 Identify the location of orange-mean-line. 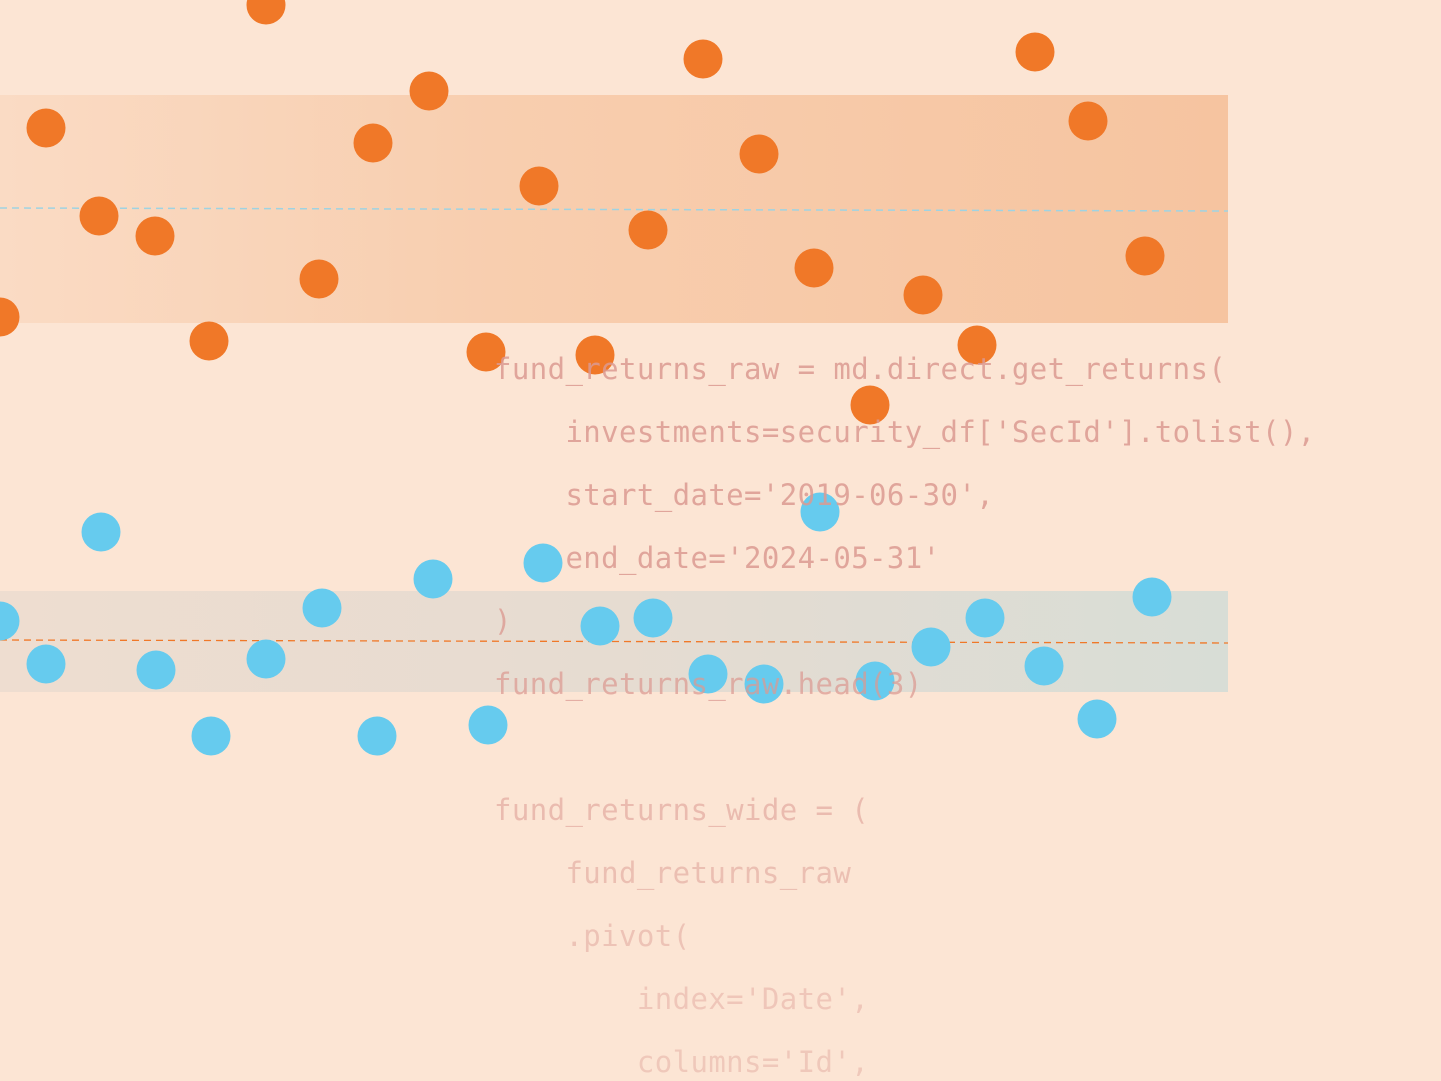
(614, 641).